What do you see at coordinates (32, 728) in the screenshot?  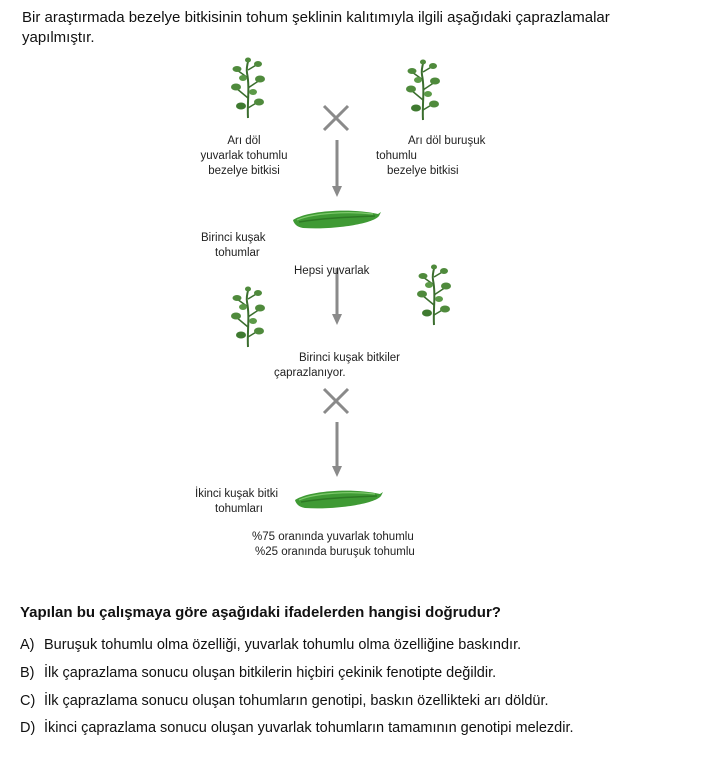 I see `option-letter: D)` at bounding box center [32, 728].